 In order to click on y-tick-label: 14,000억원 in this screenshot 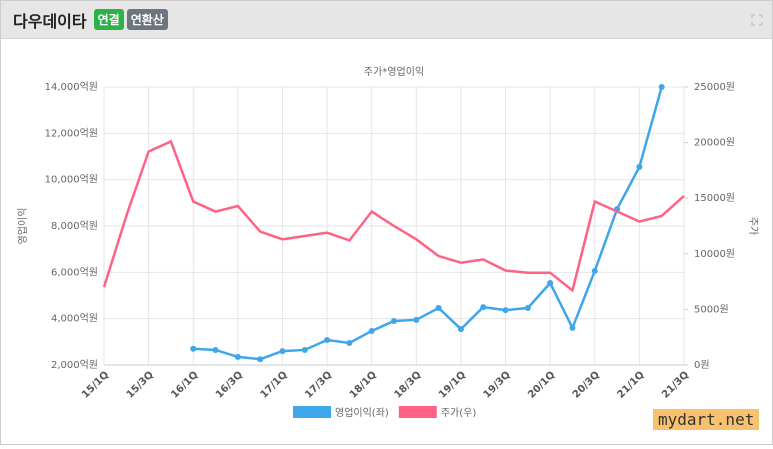, I will do `click(71, 87)`.